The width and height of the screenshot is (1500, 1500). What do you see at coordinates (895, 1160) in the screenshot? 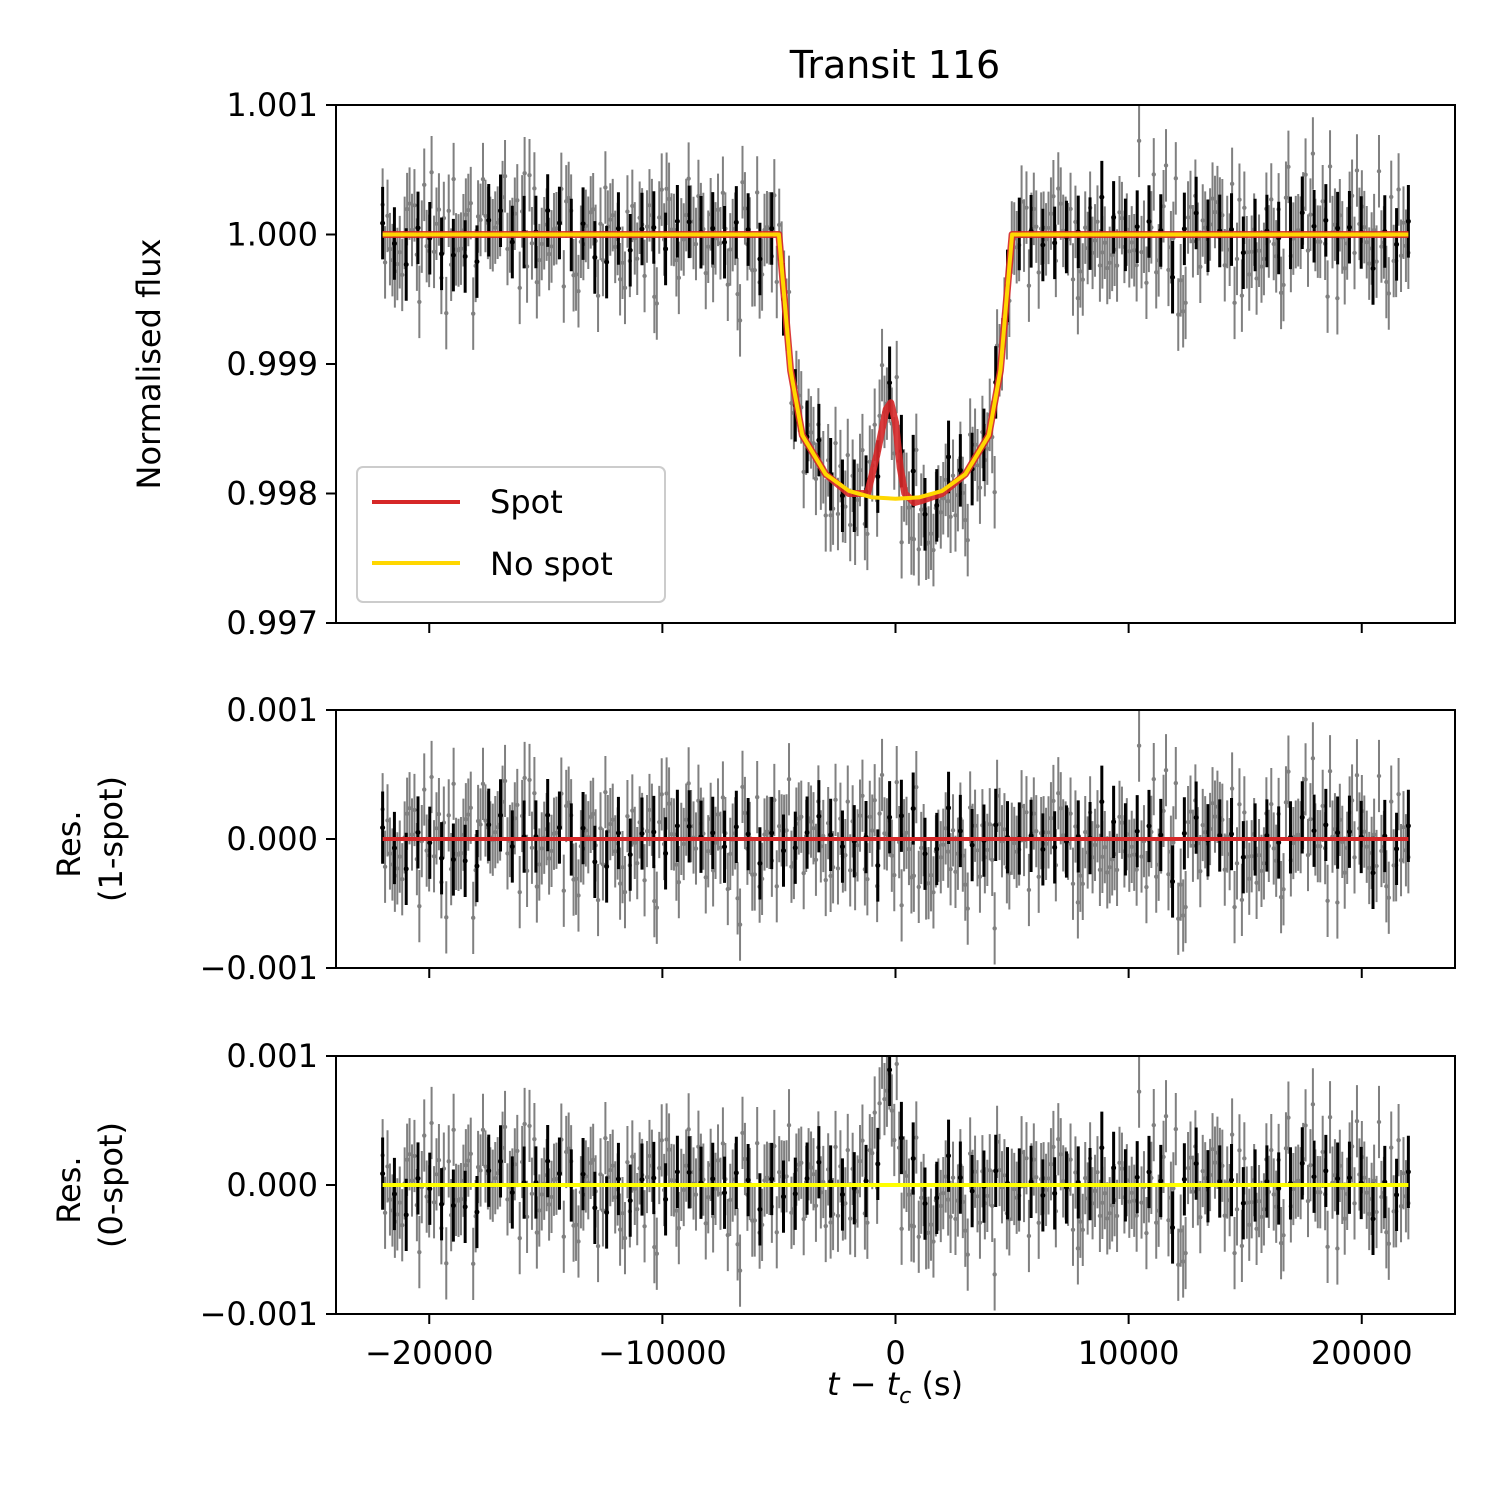
I see `binned-residual-points` at bounding box center [895, 1160].